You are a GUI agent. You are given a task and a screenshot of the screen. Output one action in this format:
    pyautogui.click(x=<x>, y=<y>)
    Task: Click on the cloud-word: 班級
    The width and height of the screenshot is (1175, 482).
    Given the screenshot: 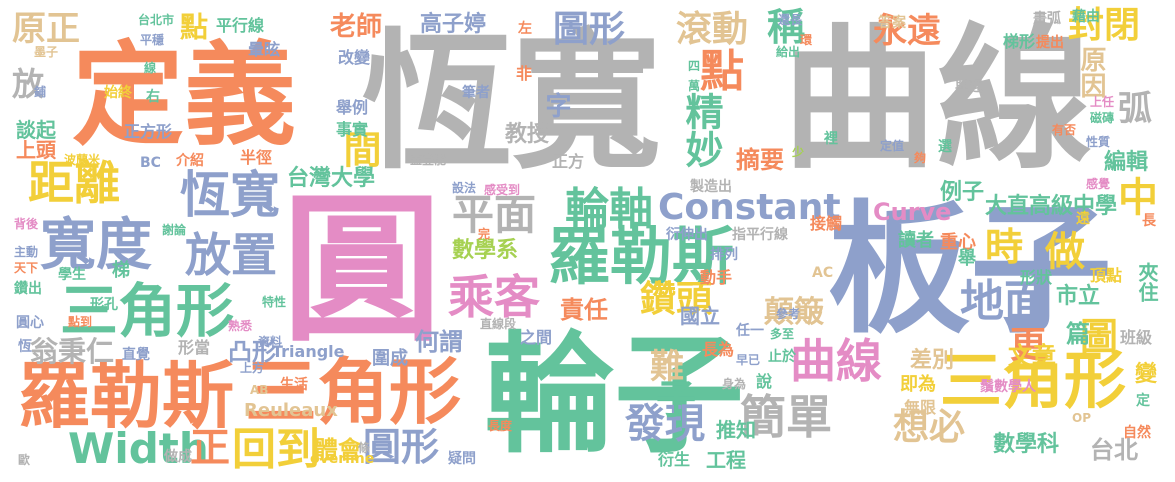 What is the action you would take?
    pyautogui.click(x=1136, y=337)
    